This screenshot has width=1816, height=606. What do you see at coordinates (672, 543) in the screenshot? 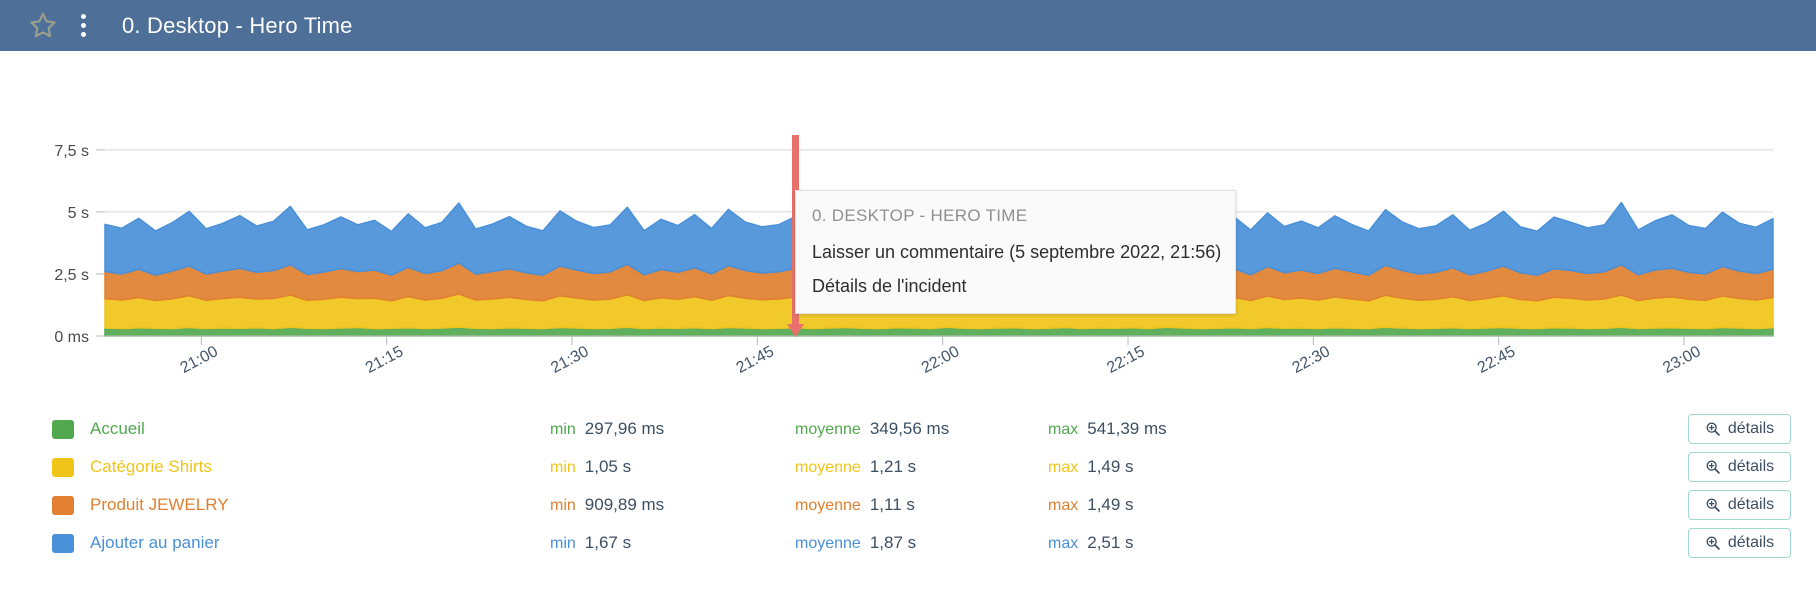
I see `stat-min: min 1,67 s` at bounding box center [672, 543].